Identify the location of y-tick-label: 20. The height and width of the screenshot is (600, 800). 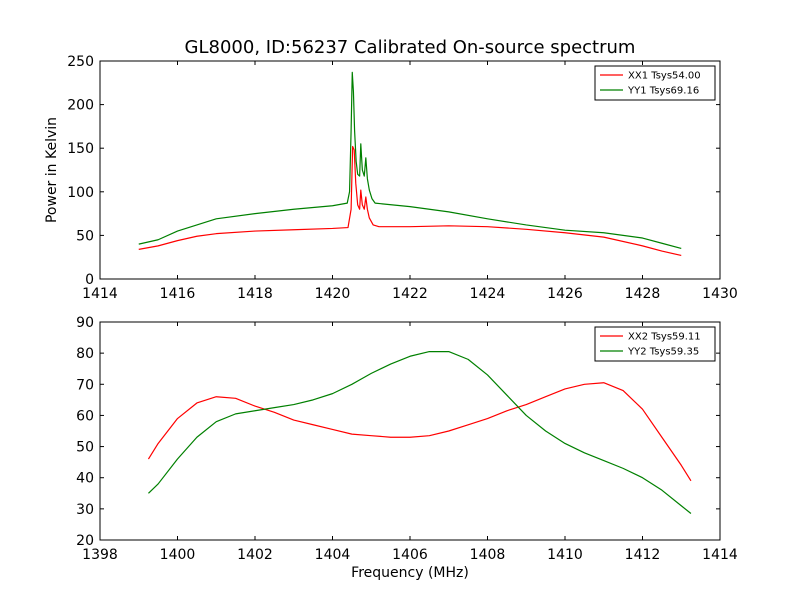
(85, 541).